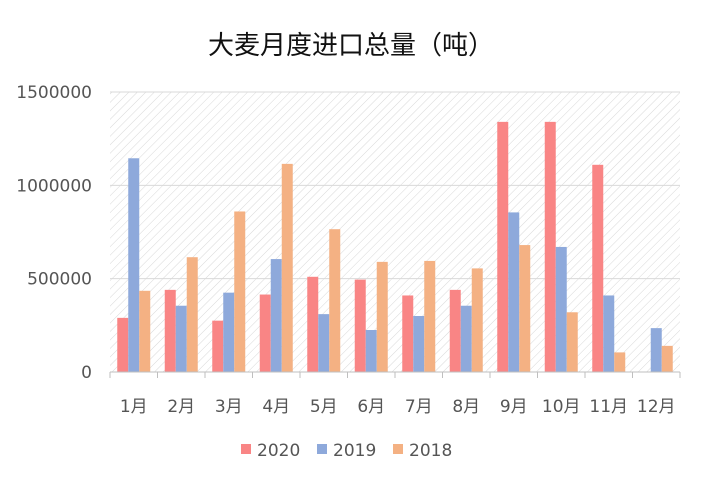 The image size is (702, 482). Describe the element at coordinates (181, 407) in the screenshot. I see `x-tick-label: 2月` at that location.